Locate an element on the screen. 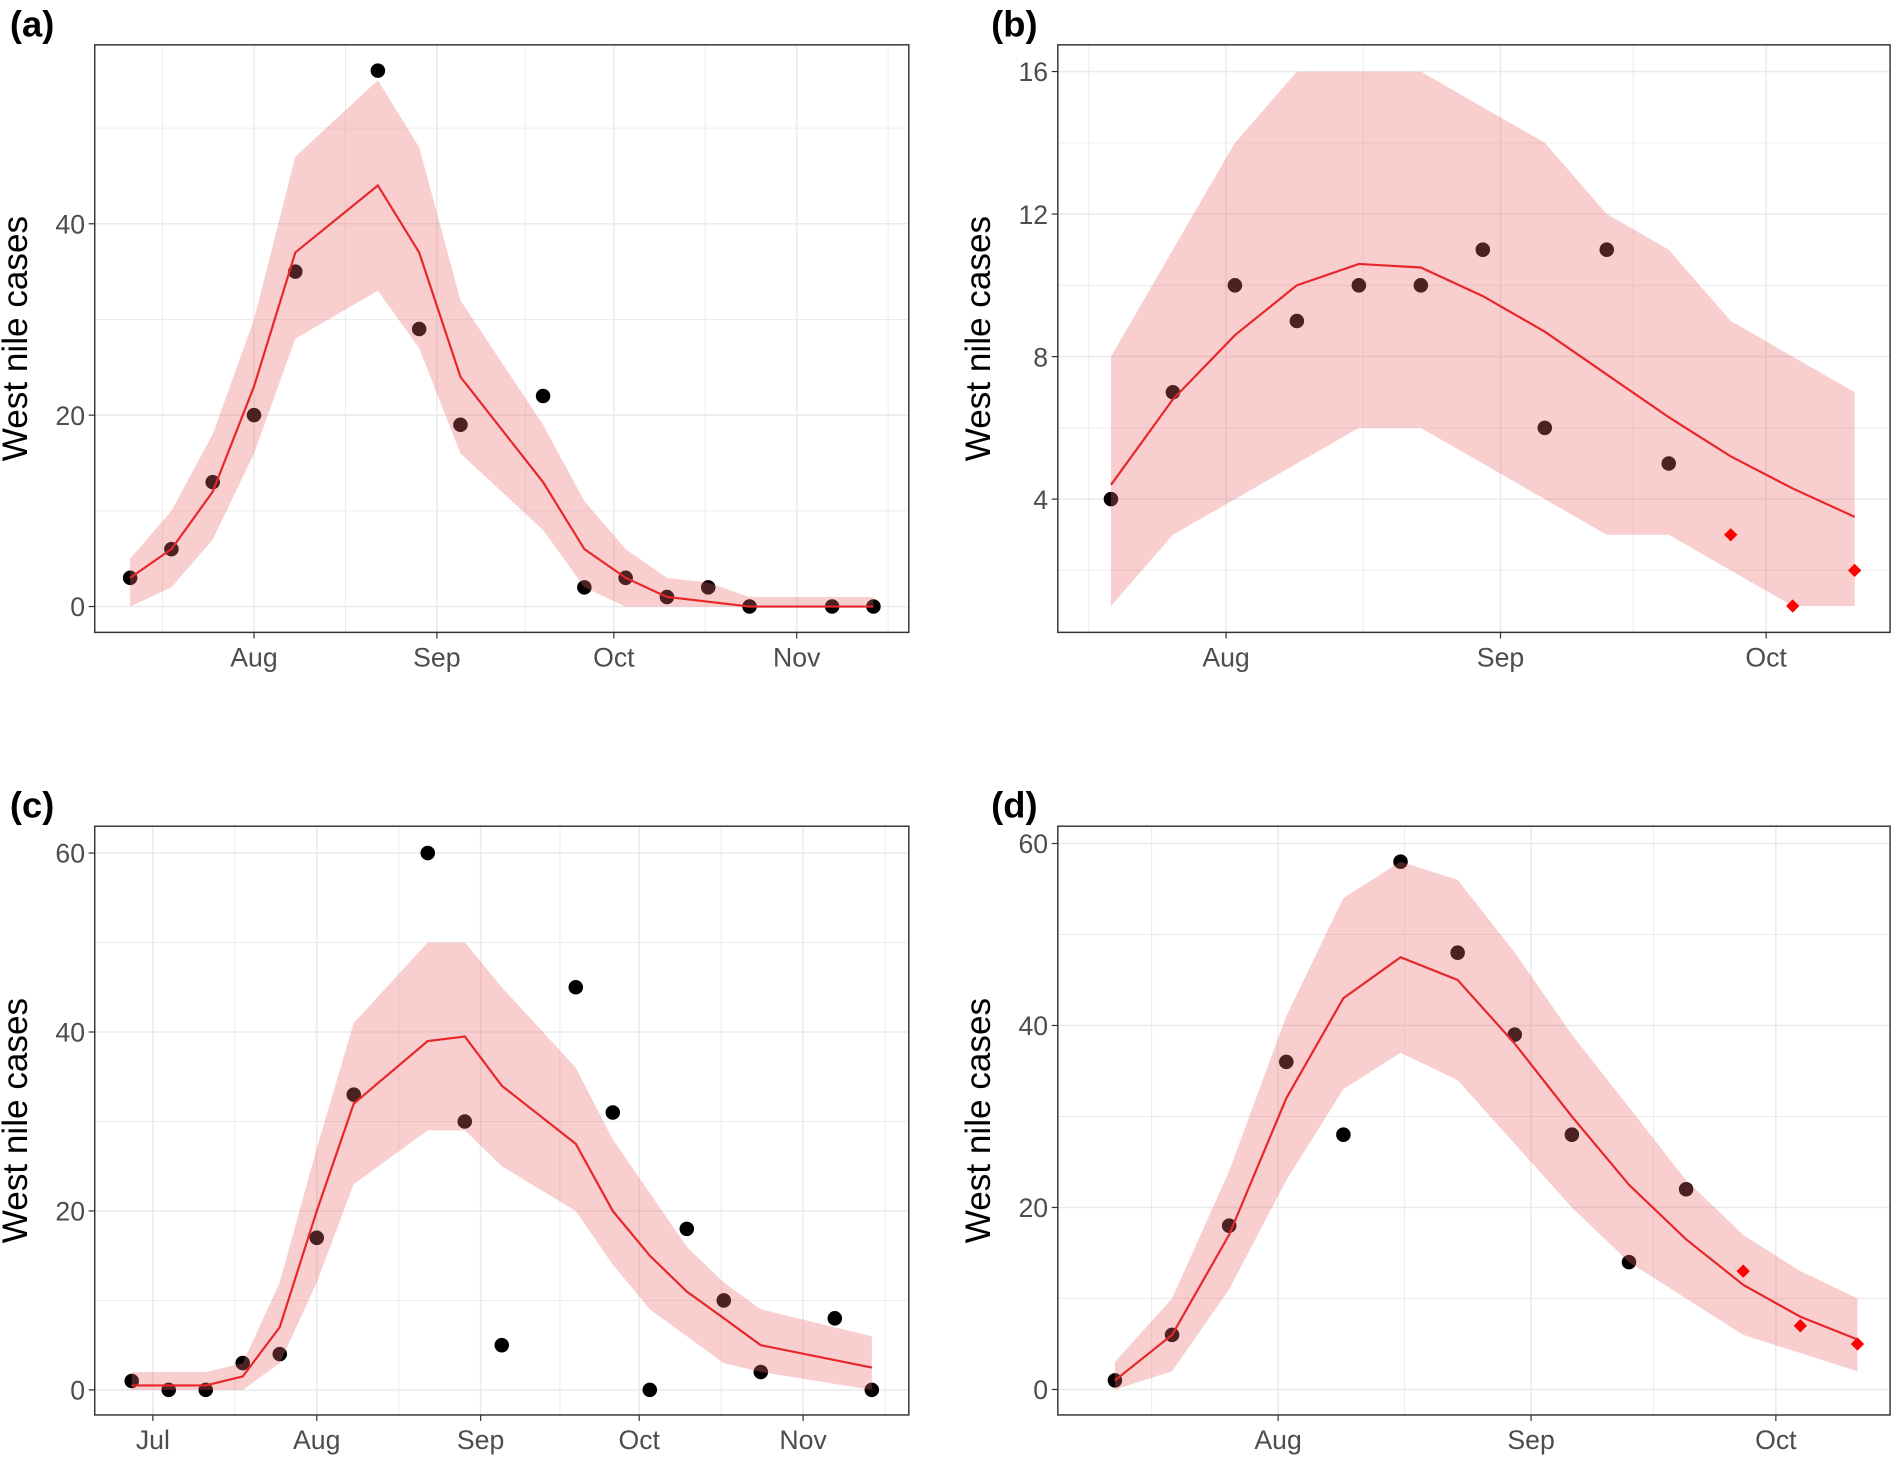 The height and width of the screenshot is (1461, 1900). x-tick-label: Jul is located at coordinates (153, 1440).